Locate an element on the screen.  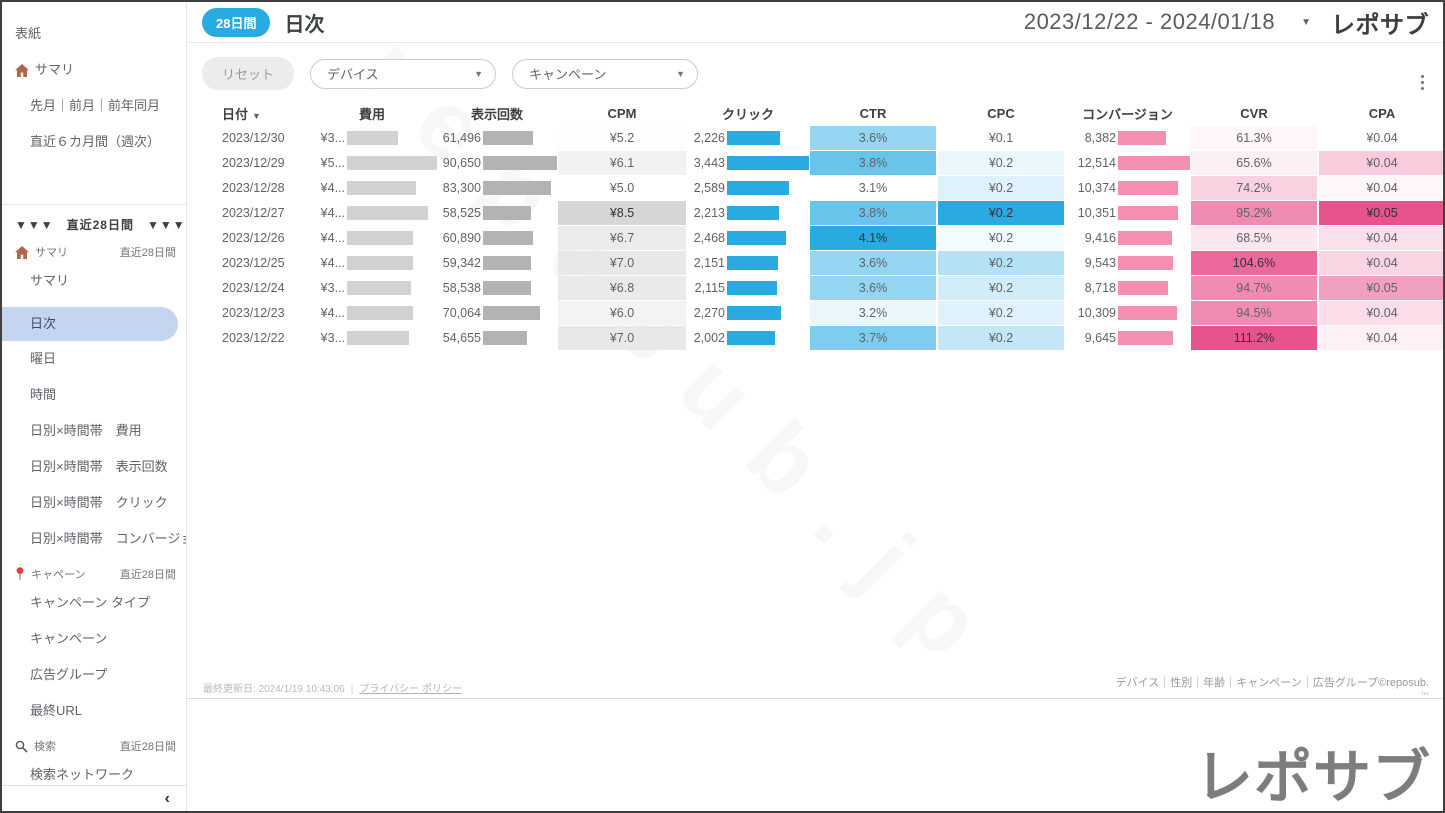
date-range-selector: 2023/12/22 - 2024/01/18 is located at coordinates (1149, 21).